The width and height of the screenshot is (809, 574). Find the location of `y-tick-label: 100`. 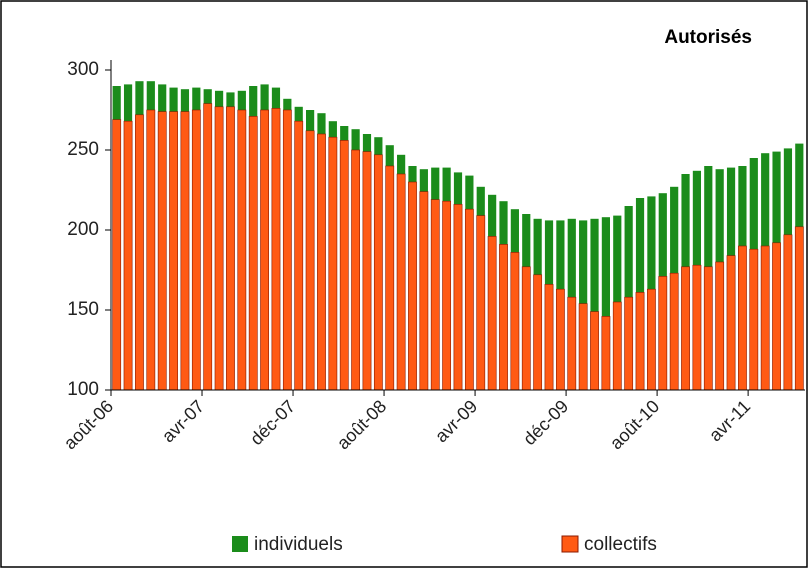

y-tick-label: 100 is located at coordinates (83, 389).